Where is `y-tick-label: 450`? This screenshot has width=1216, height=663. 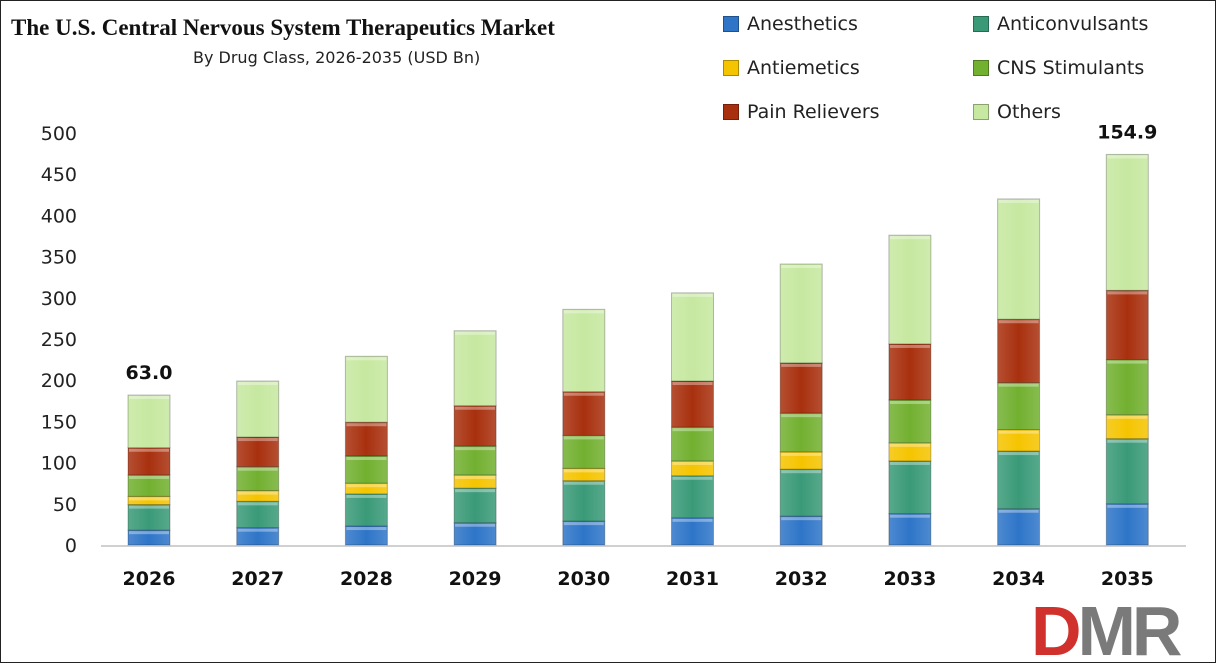
y-tick-label: 450 is located at coordinates (59, 175).